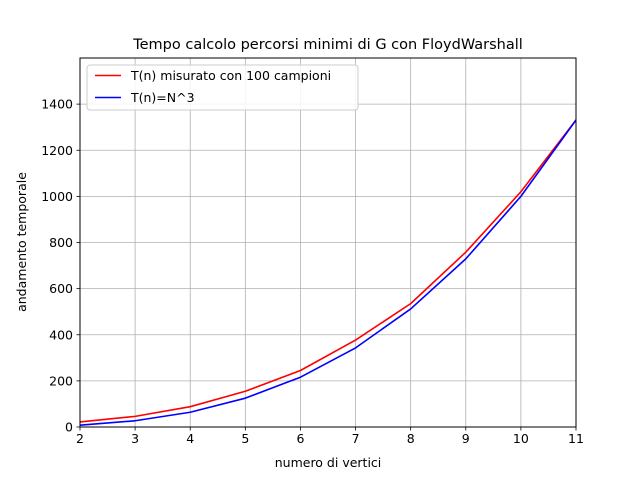 The image size is (640, 480). What do you see at coordinates (230, 75) in the screenshot?
I see `legend-label-measured: T(n) misurato con 100 campioni` at bounding box center [230, 75].